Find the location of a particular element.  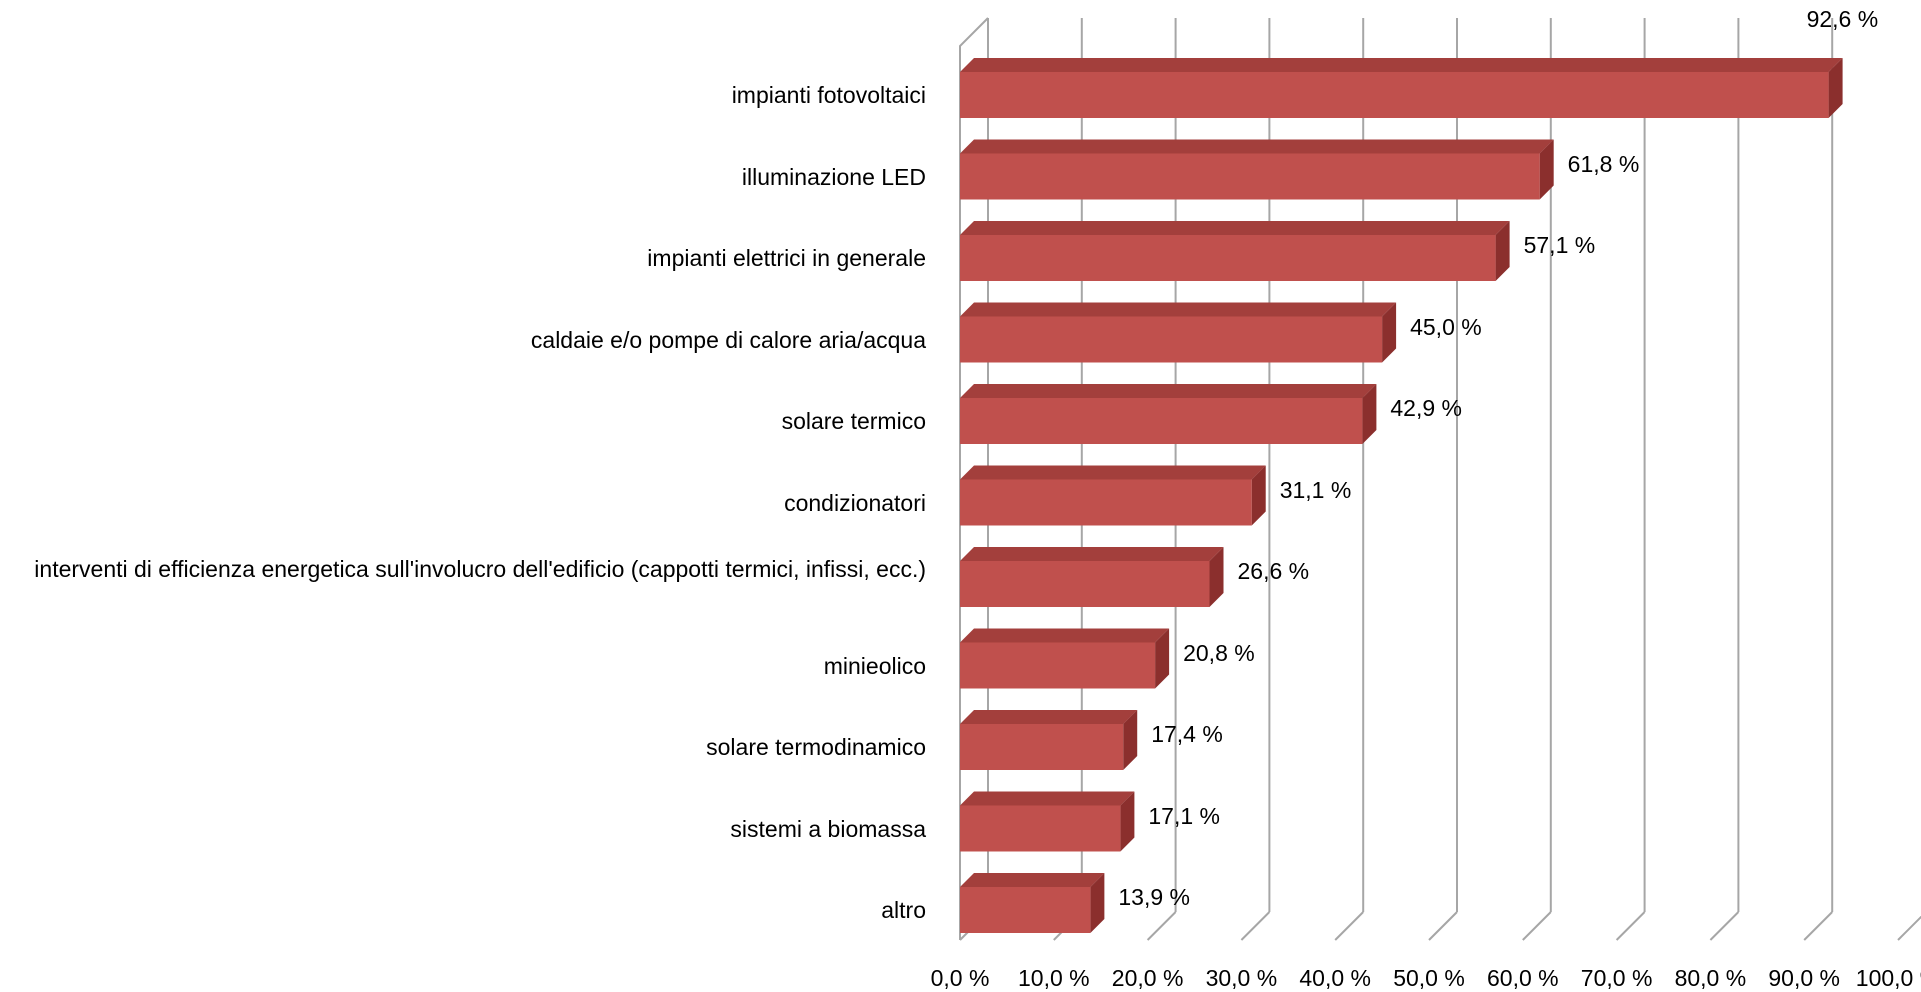

x-tick-label: 80,0 % is located at coordinates (1710, 978).